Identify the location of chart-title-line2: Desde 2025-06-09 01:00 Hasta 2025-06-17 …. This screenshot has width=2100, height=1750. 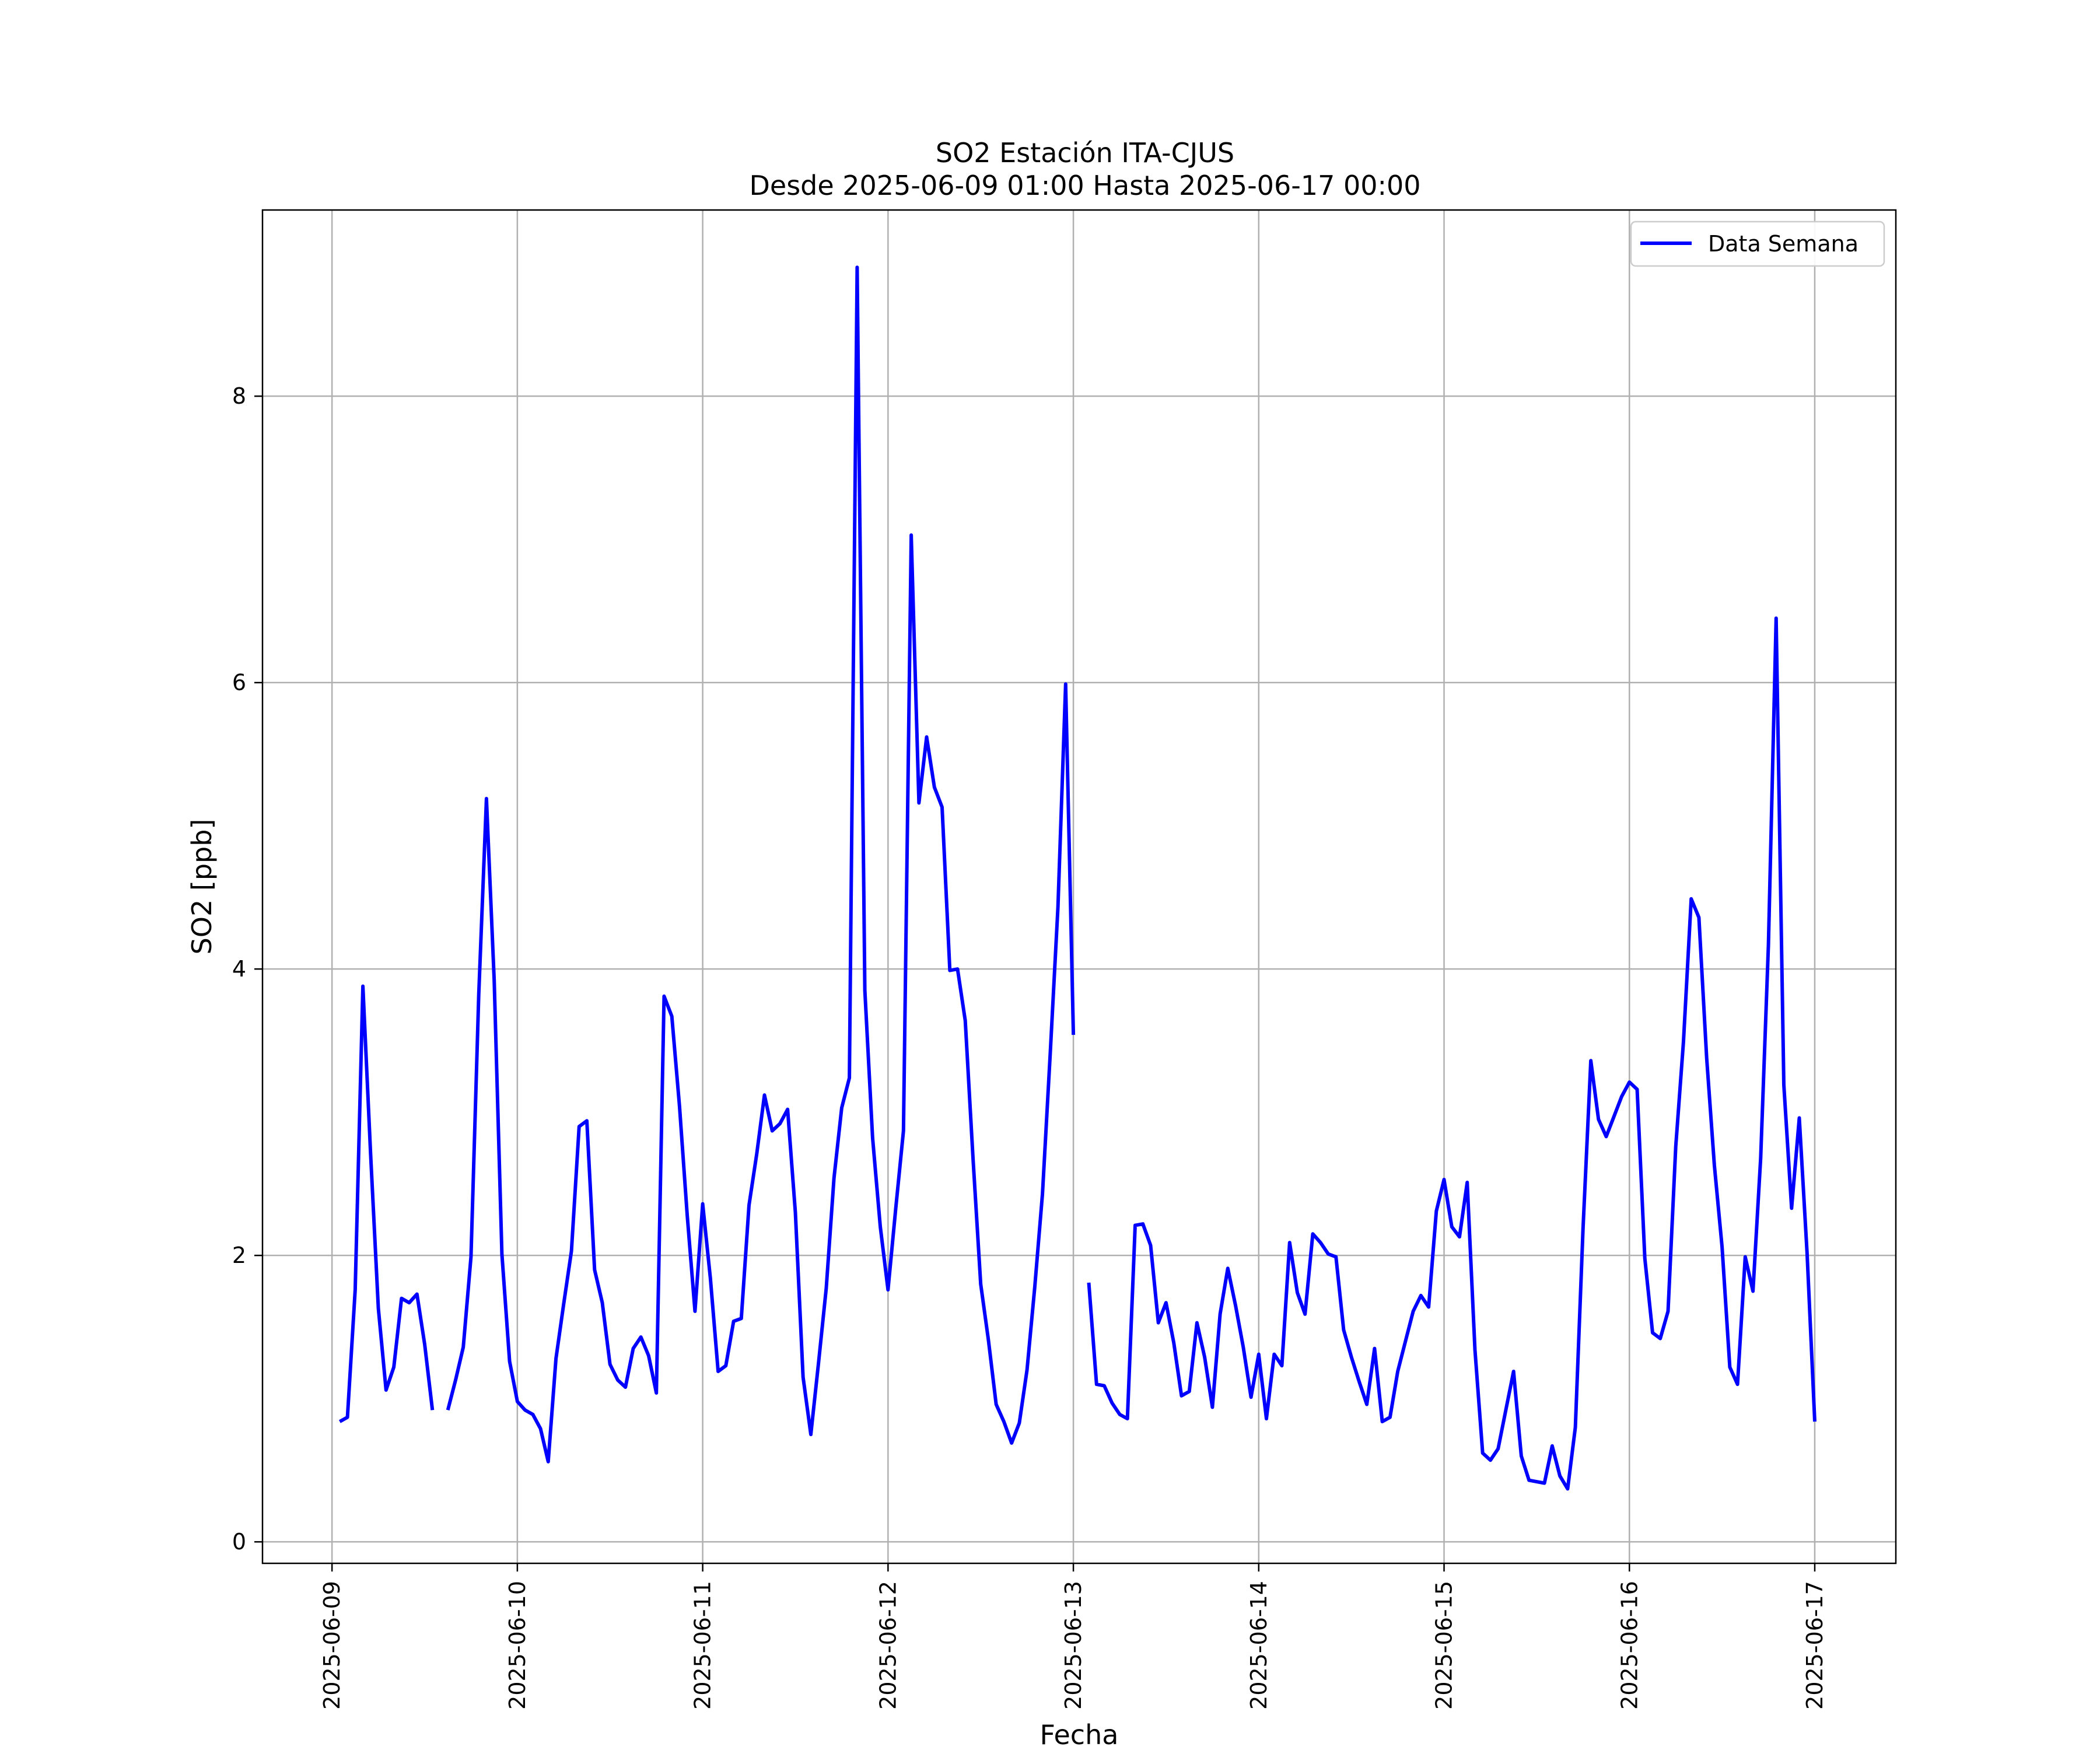
(1084, 185).